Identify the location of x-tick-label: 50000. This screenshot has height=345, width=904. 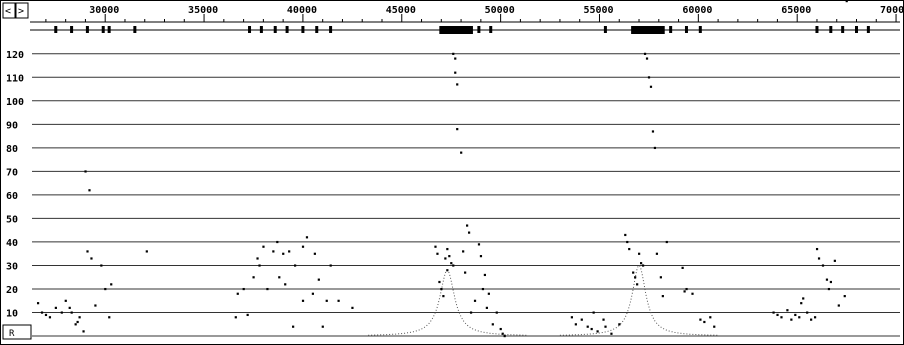
(500, 10).